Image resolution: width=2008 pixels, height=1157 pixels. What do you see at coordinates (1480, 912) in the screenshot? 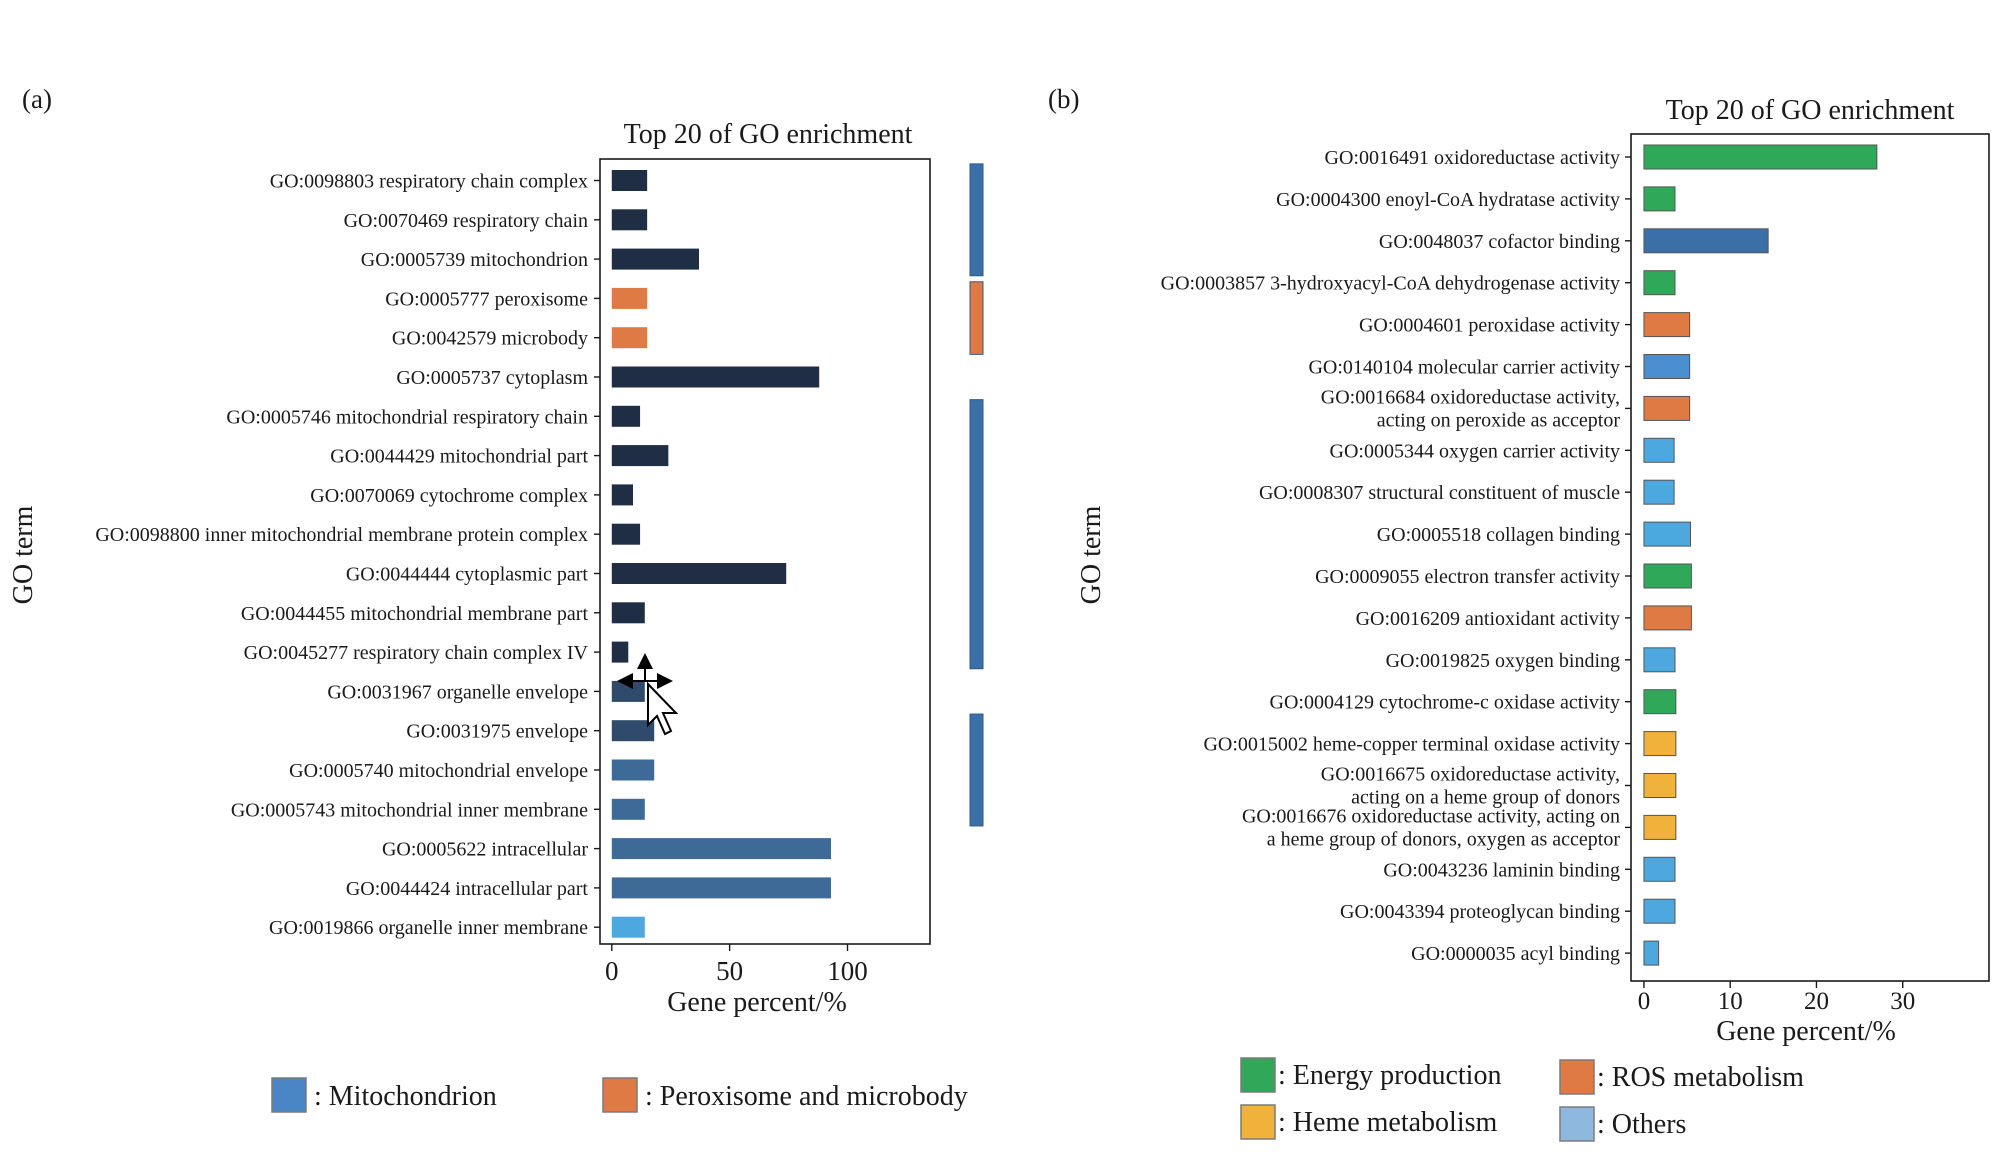
I see `y-tick-label: GO:0043394 proteoglycan binding` at bounding box center [1480, 912].